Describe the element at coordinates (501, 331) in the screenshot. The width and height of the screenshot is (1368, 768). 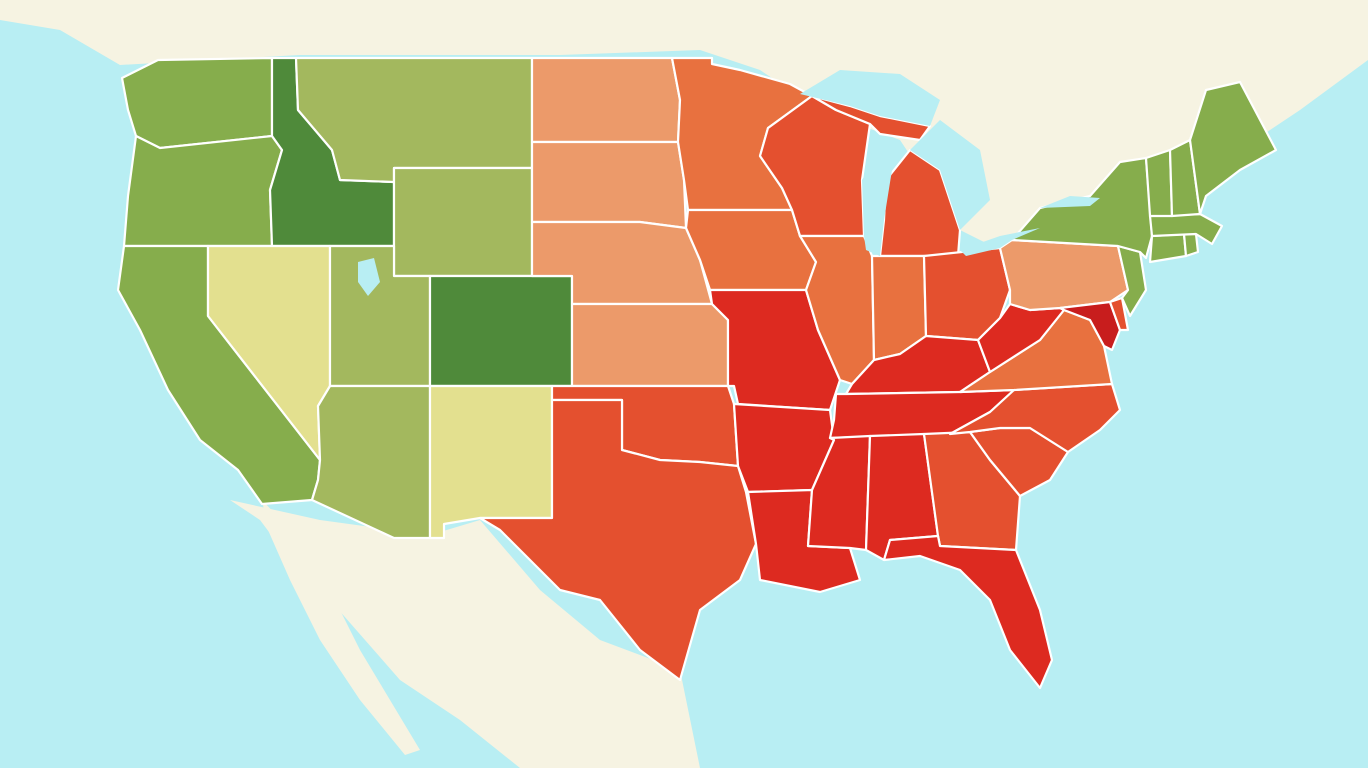
I see `state-colorado` at that location.